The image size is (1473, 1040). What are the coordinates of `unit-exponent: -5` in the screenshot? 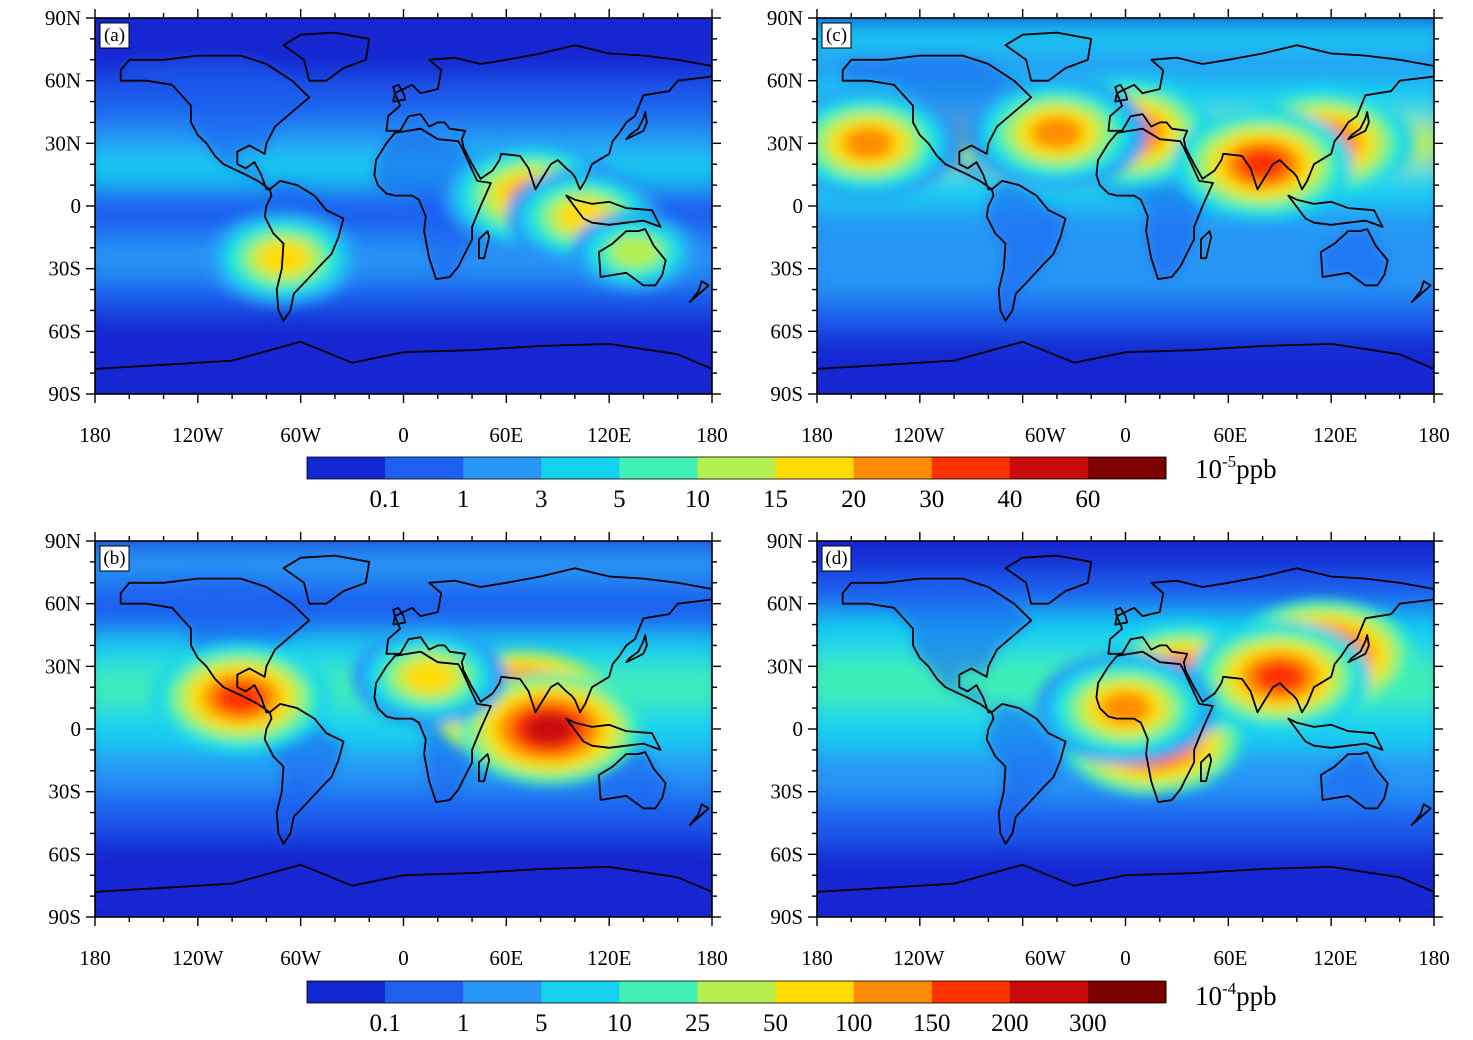 It's located at (1229, 461).